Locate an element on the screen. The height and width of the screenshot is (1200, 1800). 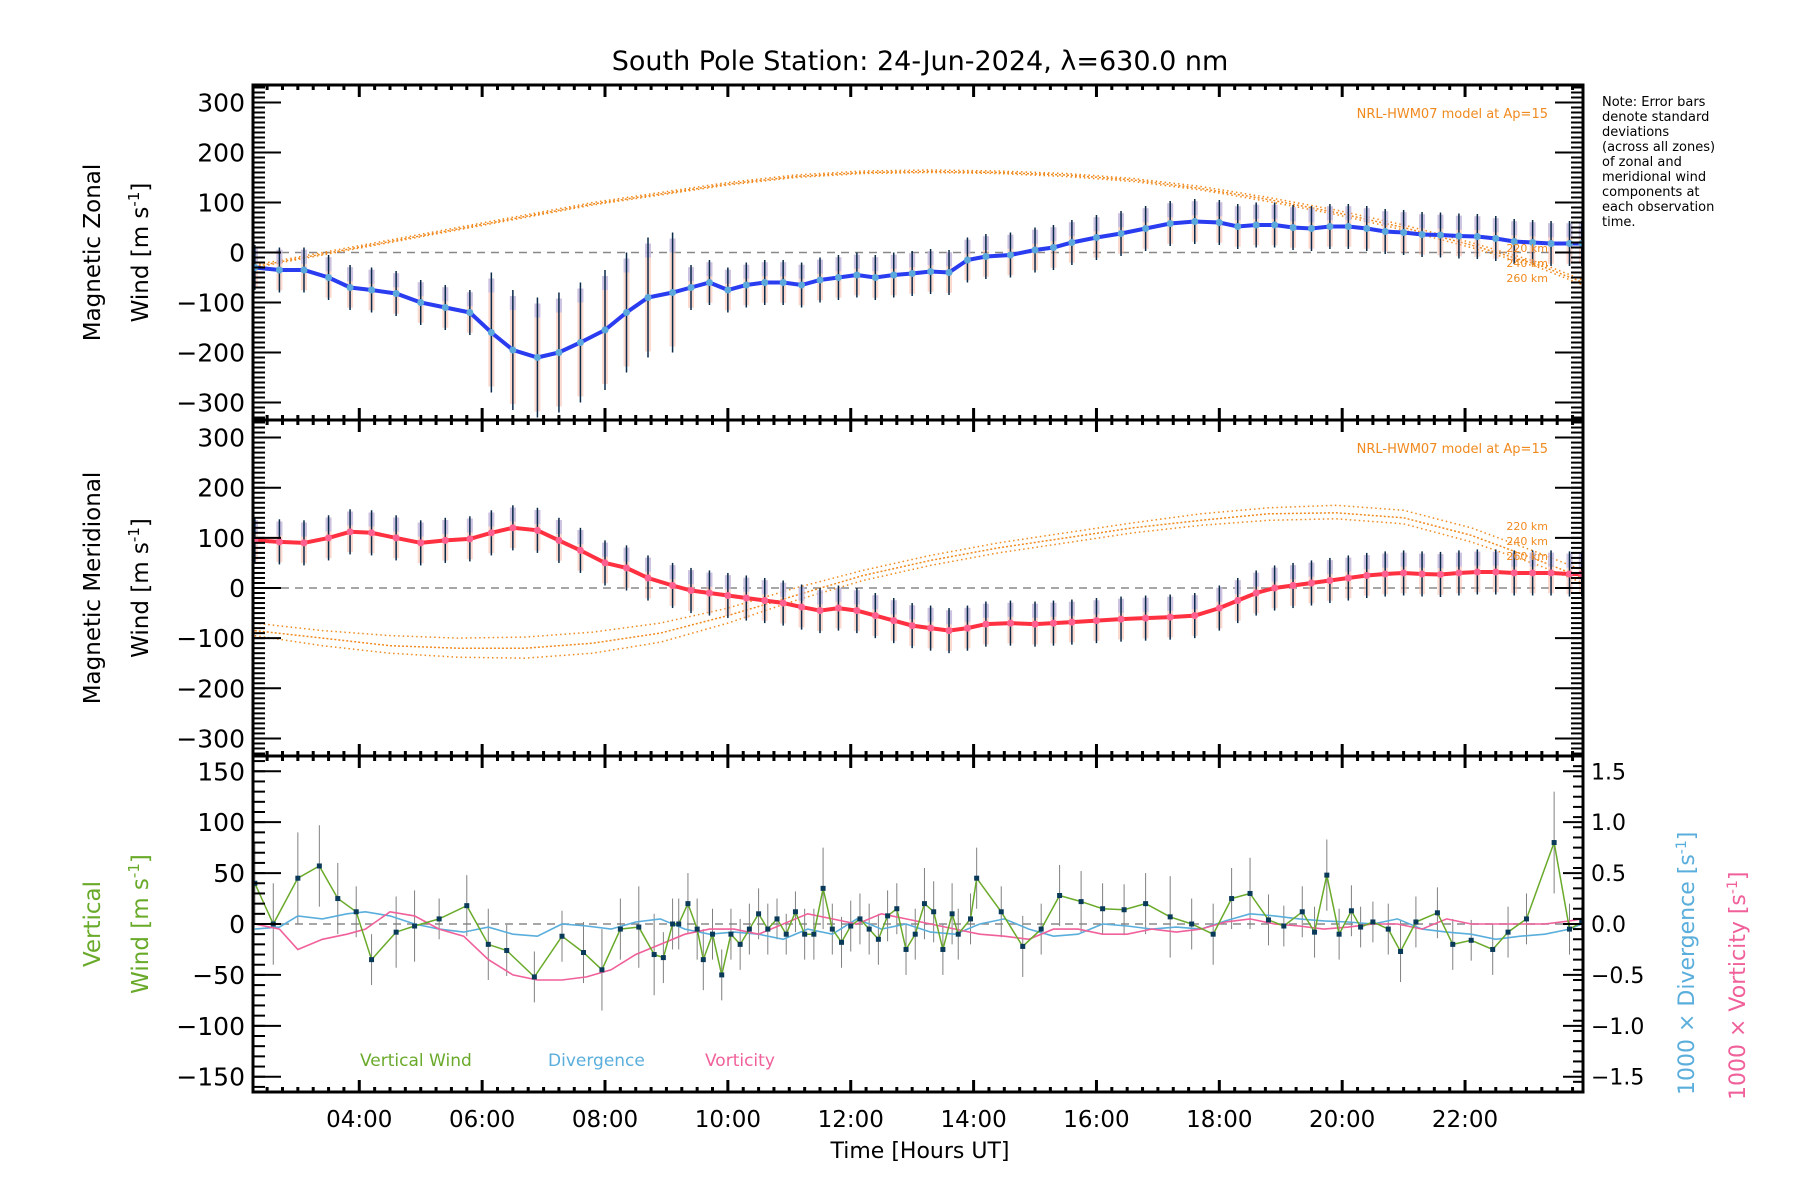
y-tick-label: −200 is located at coordinates (210, 688).